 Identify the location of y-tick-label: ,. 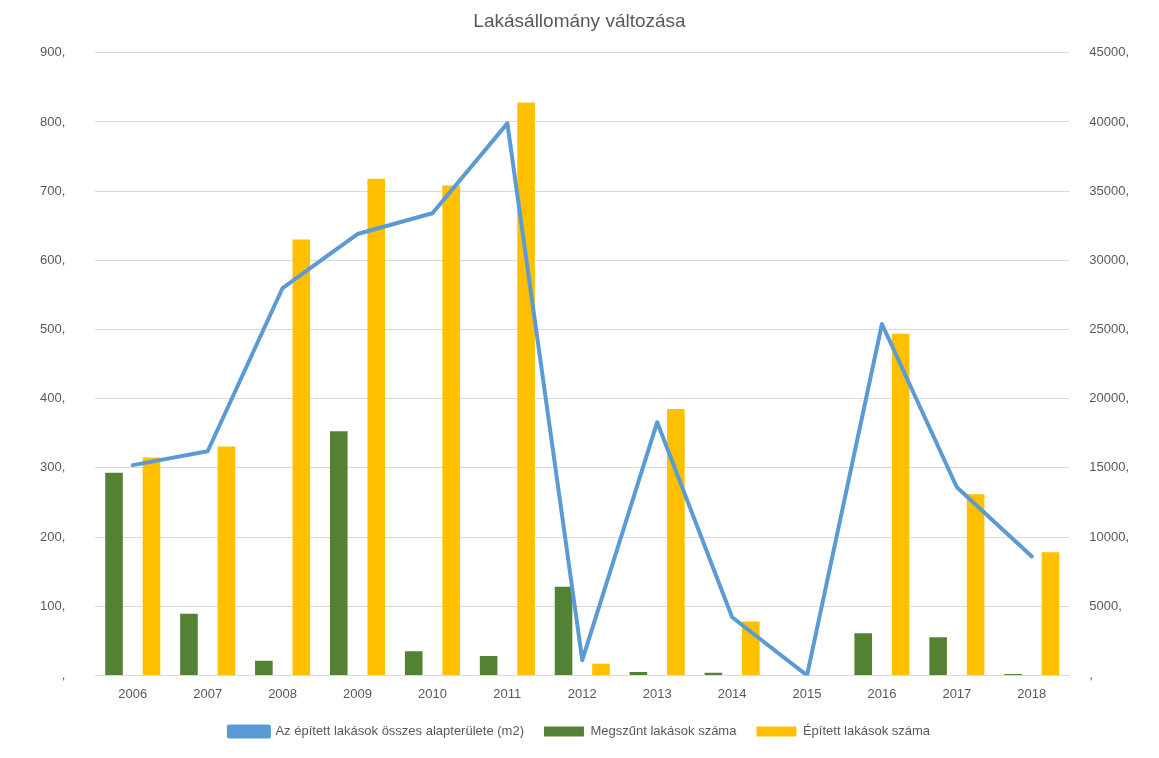
(63, 674).